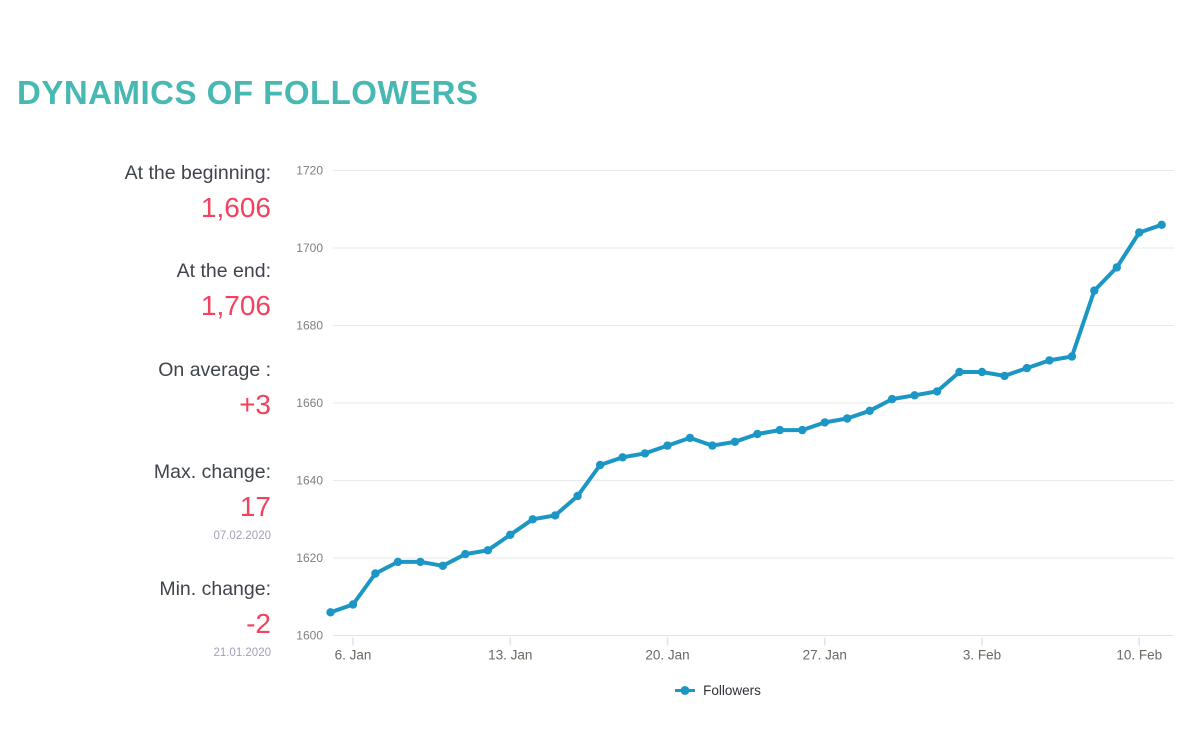  I want to click on stat-end-value: 1,706, so click(235, 305).